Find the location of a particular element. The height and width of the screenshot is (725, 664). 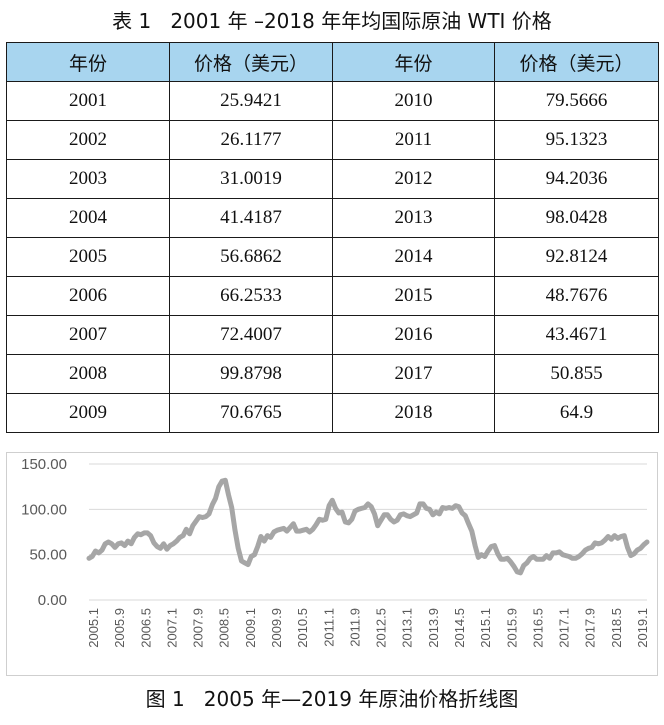

year-right-cell: 2013 is located at coordinates (413, 218).